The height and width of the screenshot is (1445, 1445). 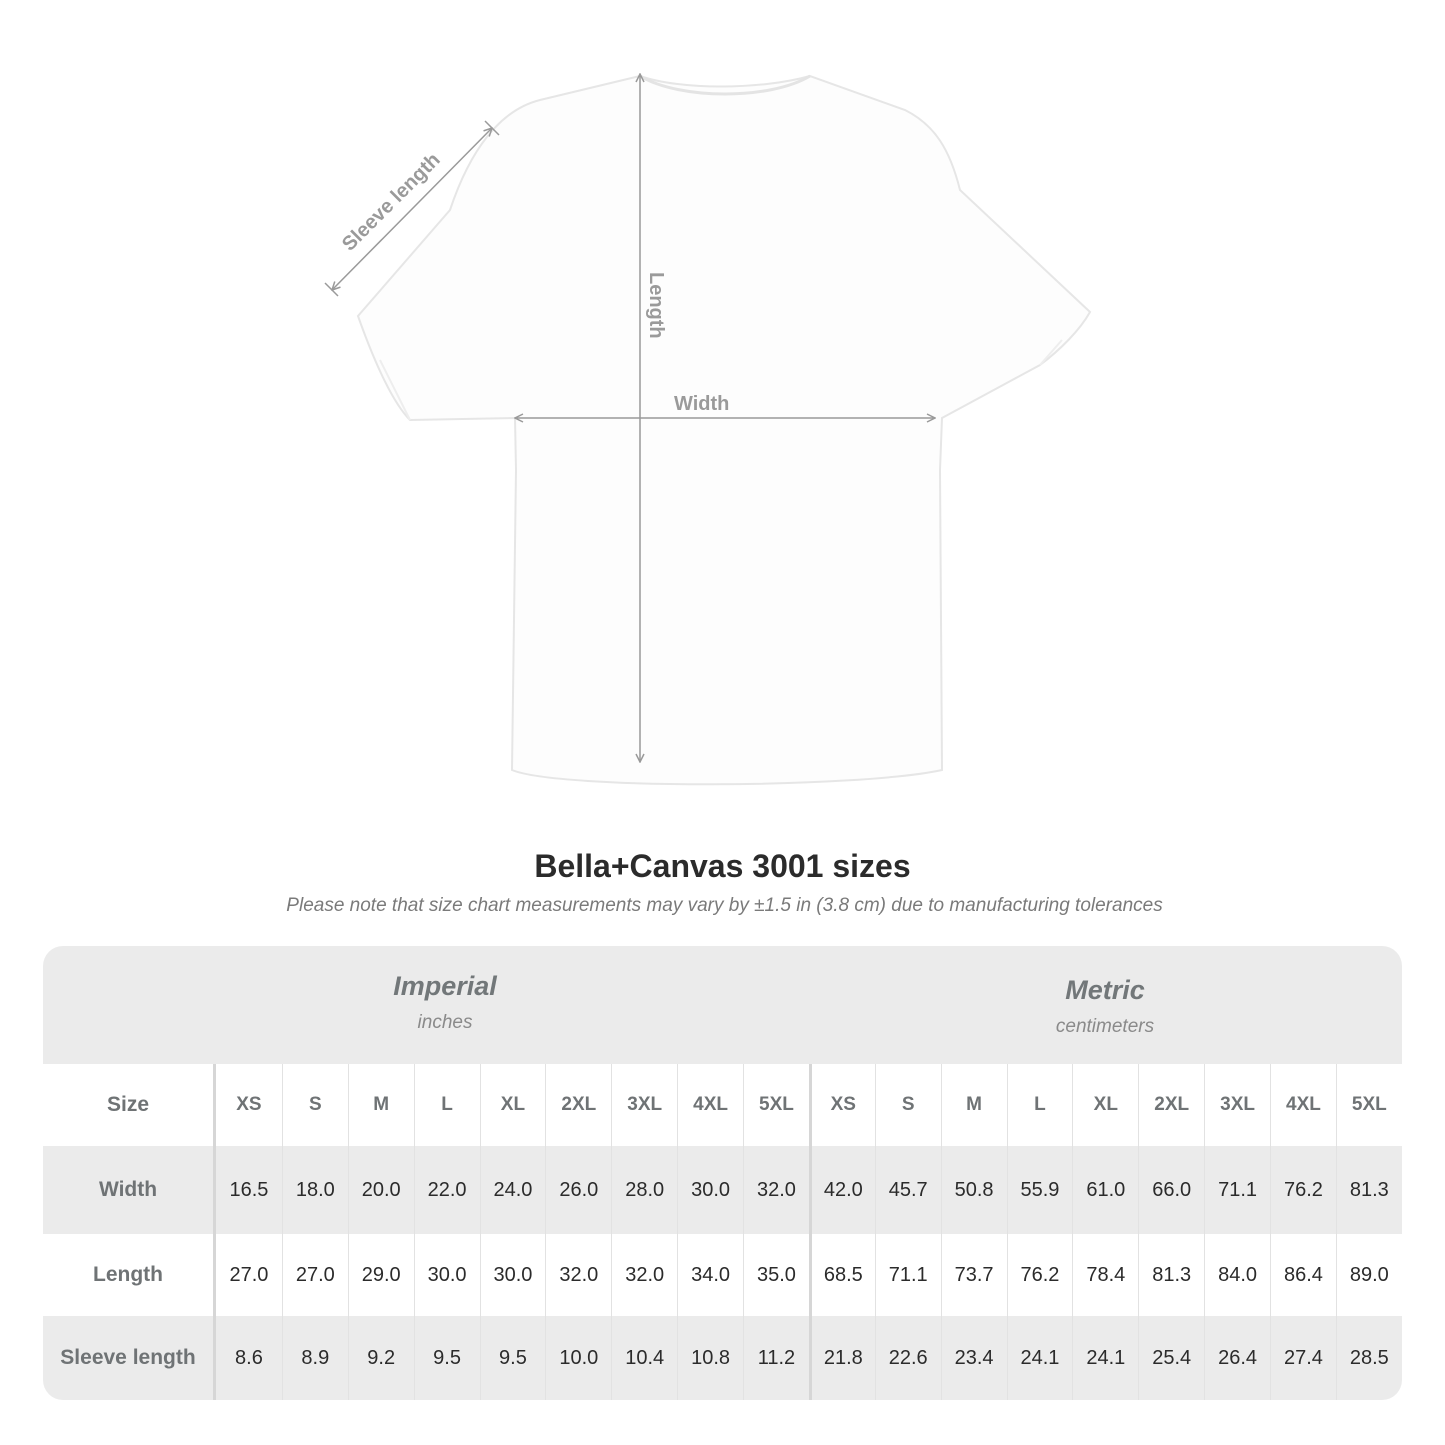 I want to click on imperial-unit: inches, so click(x=445, y=1022).